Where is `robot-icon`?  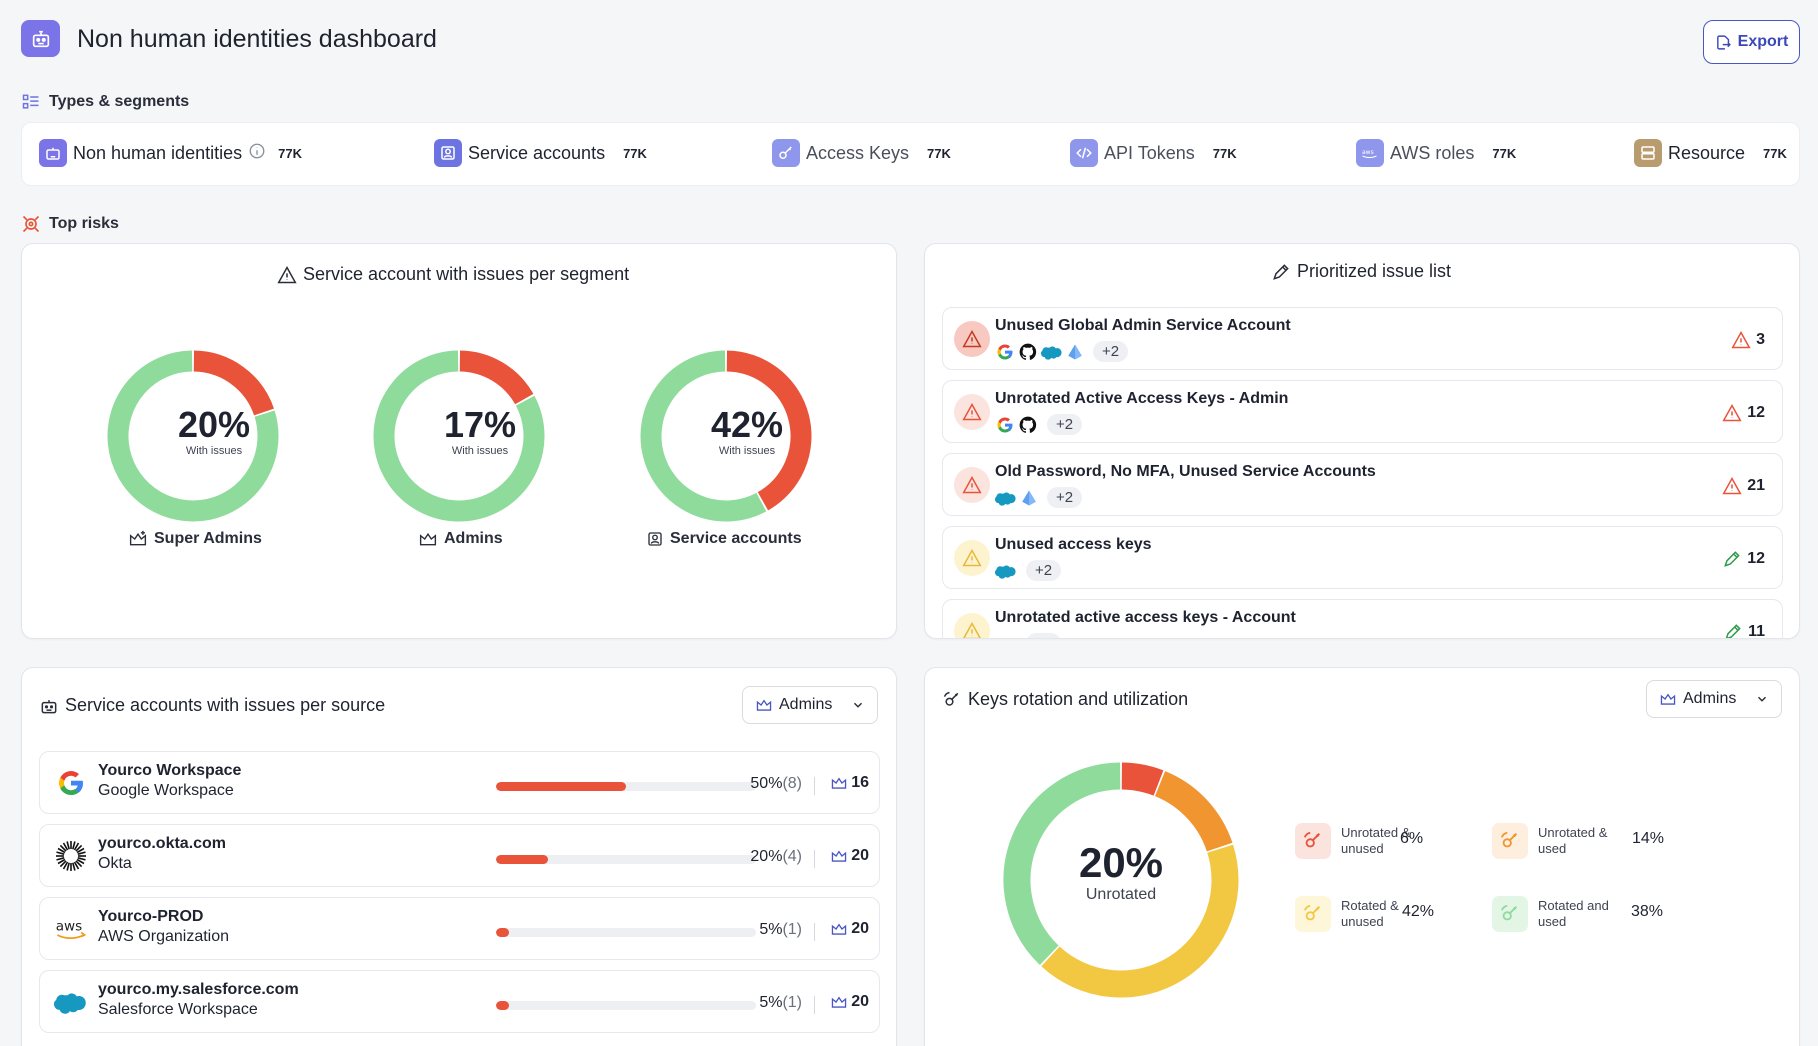
robot-icon is located at coordinates (49, 706).